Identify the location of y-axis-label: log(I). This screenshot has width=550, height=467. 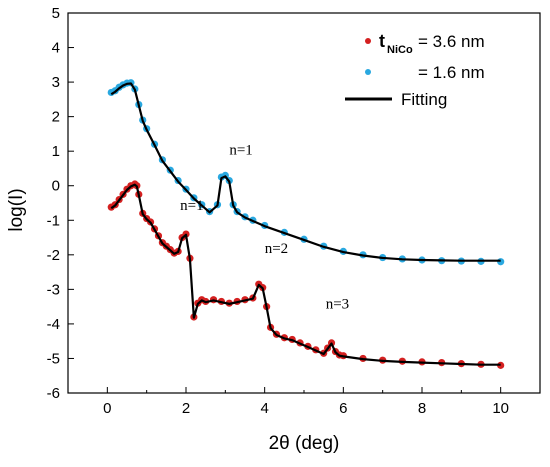
(16, 209).